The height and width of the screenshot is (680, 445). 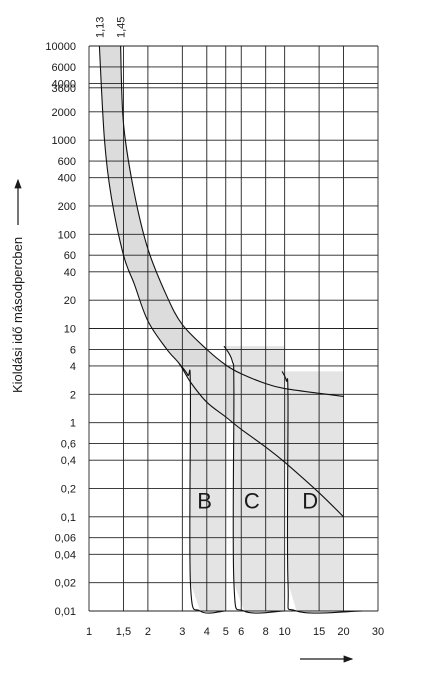 What do you see at coordinates (68, 489) in the screenshot?
I see `y-tick-label: 0,2` at bounding box center [68, 489].